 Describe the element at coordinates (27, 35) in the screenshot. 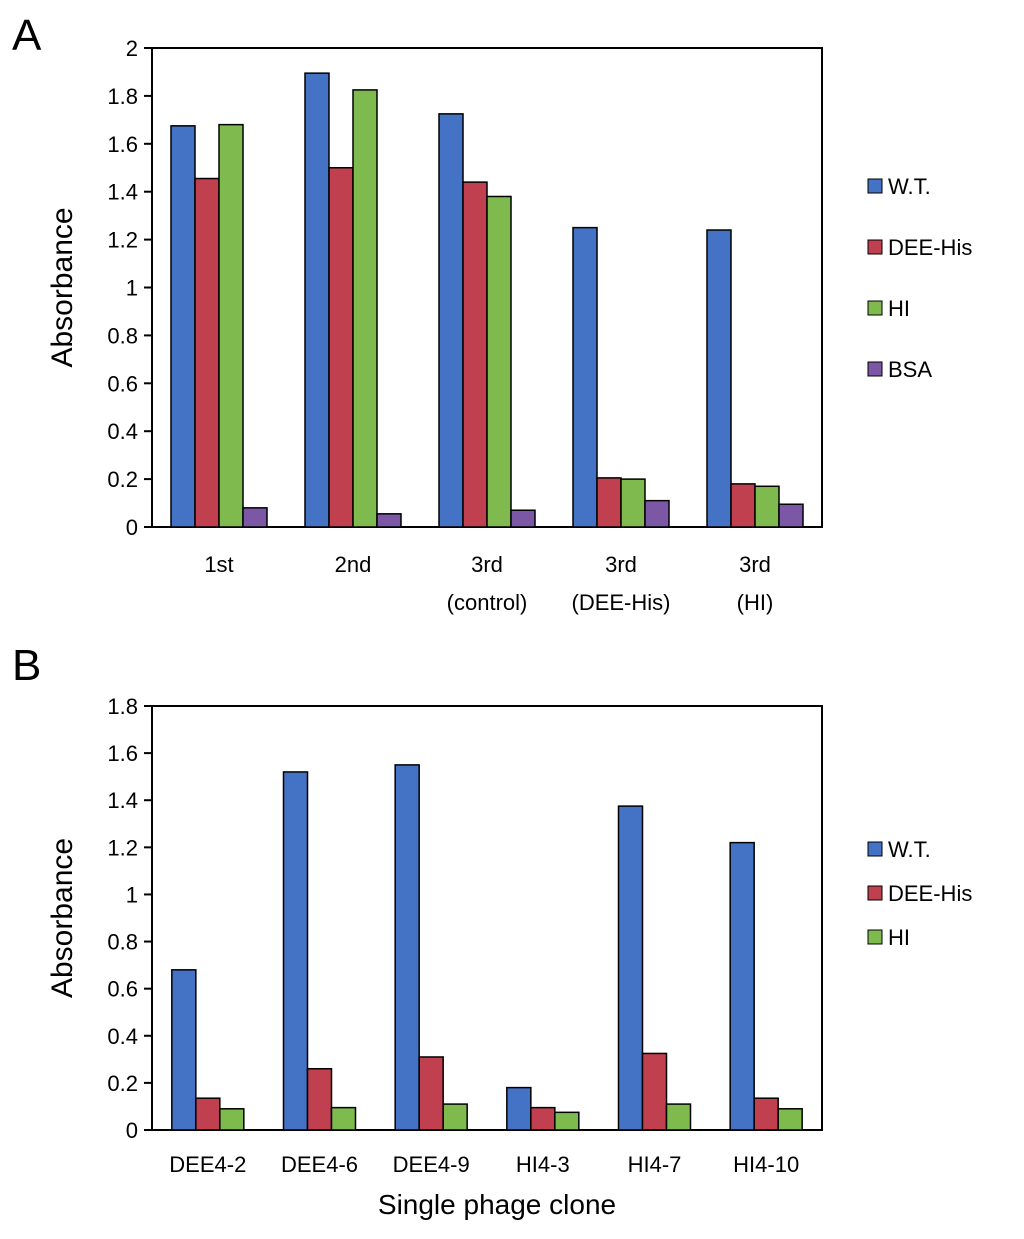

I see `panel-letter: A` at that location.